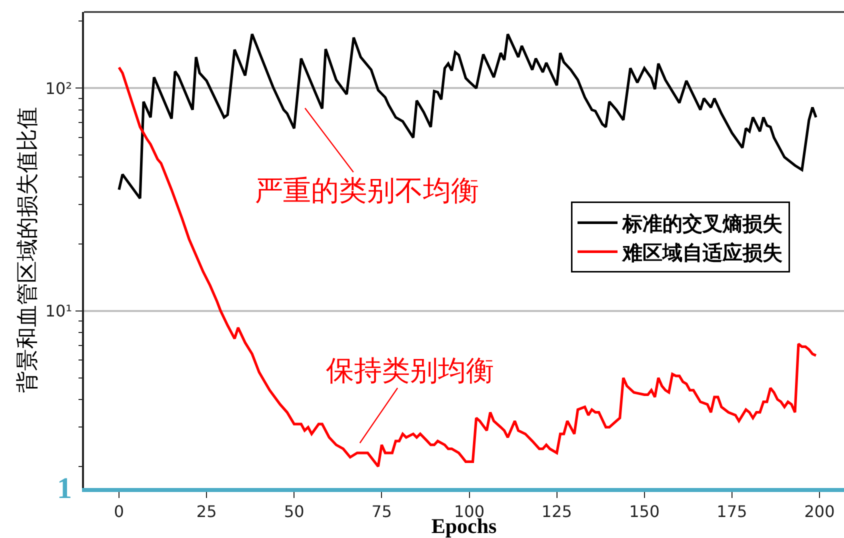 The image size is (844, 538). I want to click on x-tick-label: 75, so click(382, 512).